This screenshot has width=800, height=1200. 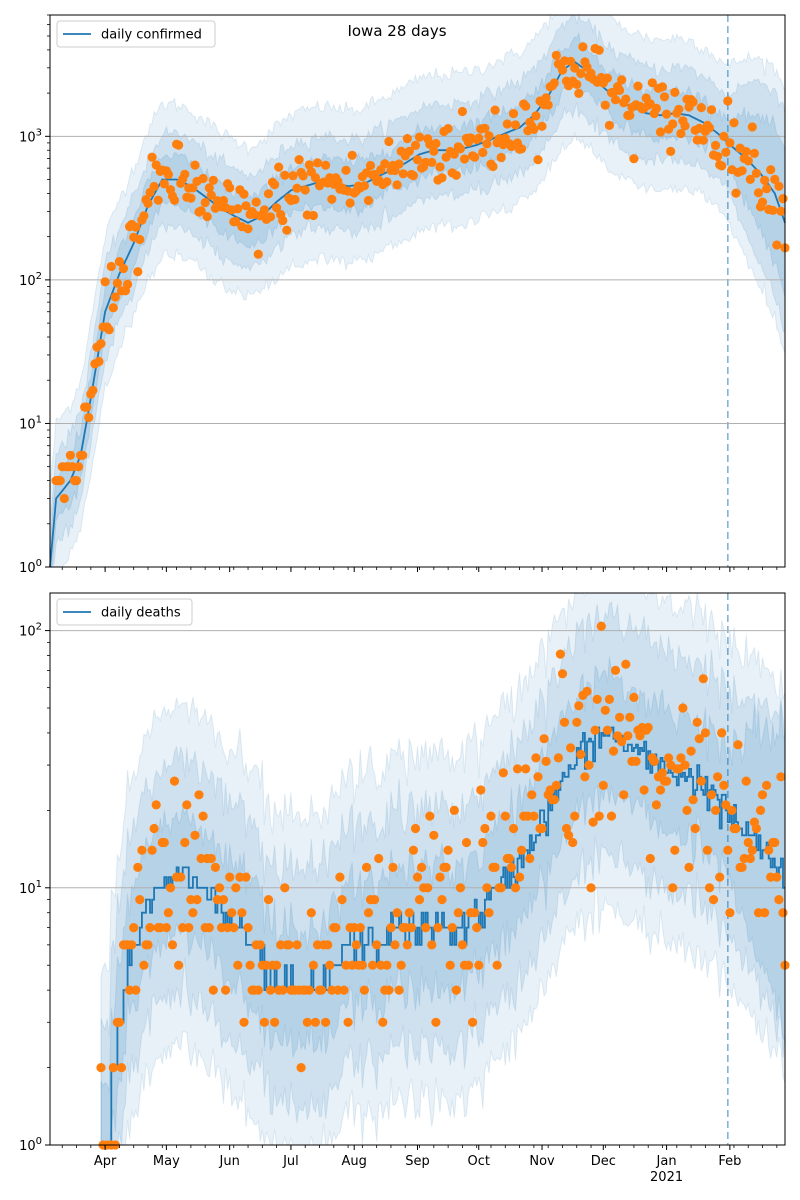 What do you see at coordinates (666, 1177) in the screenshot?
I see `x-year-label: 2021` at bounding box center [666, 1177].